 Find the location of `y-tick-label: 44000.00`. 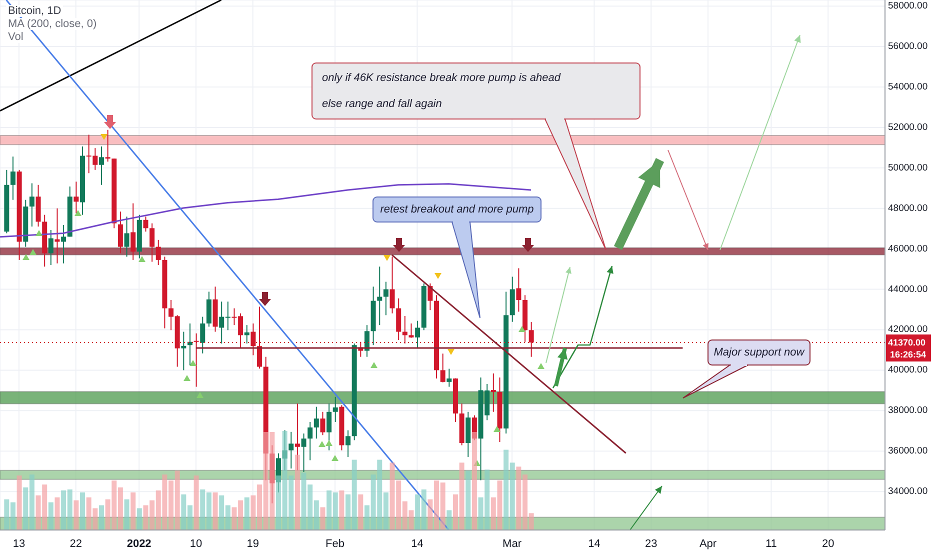

y-tick-label: 44000.00 is located at coordinates (908, 289).